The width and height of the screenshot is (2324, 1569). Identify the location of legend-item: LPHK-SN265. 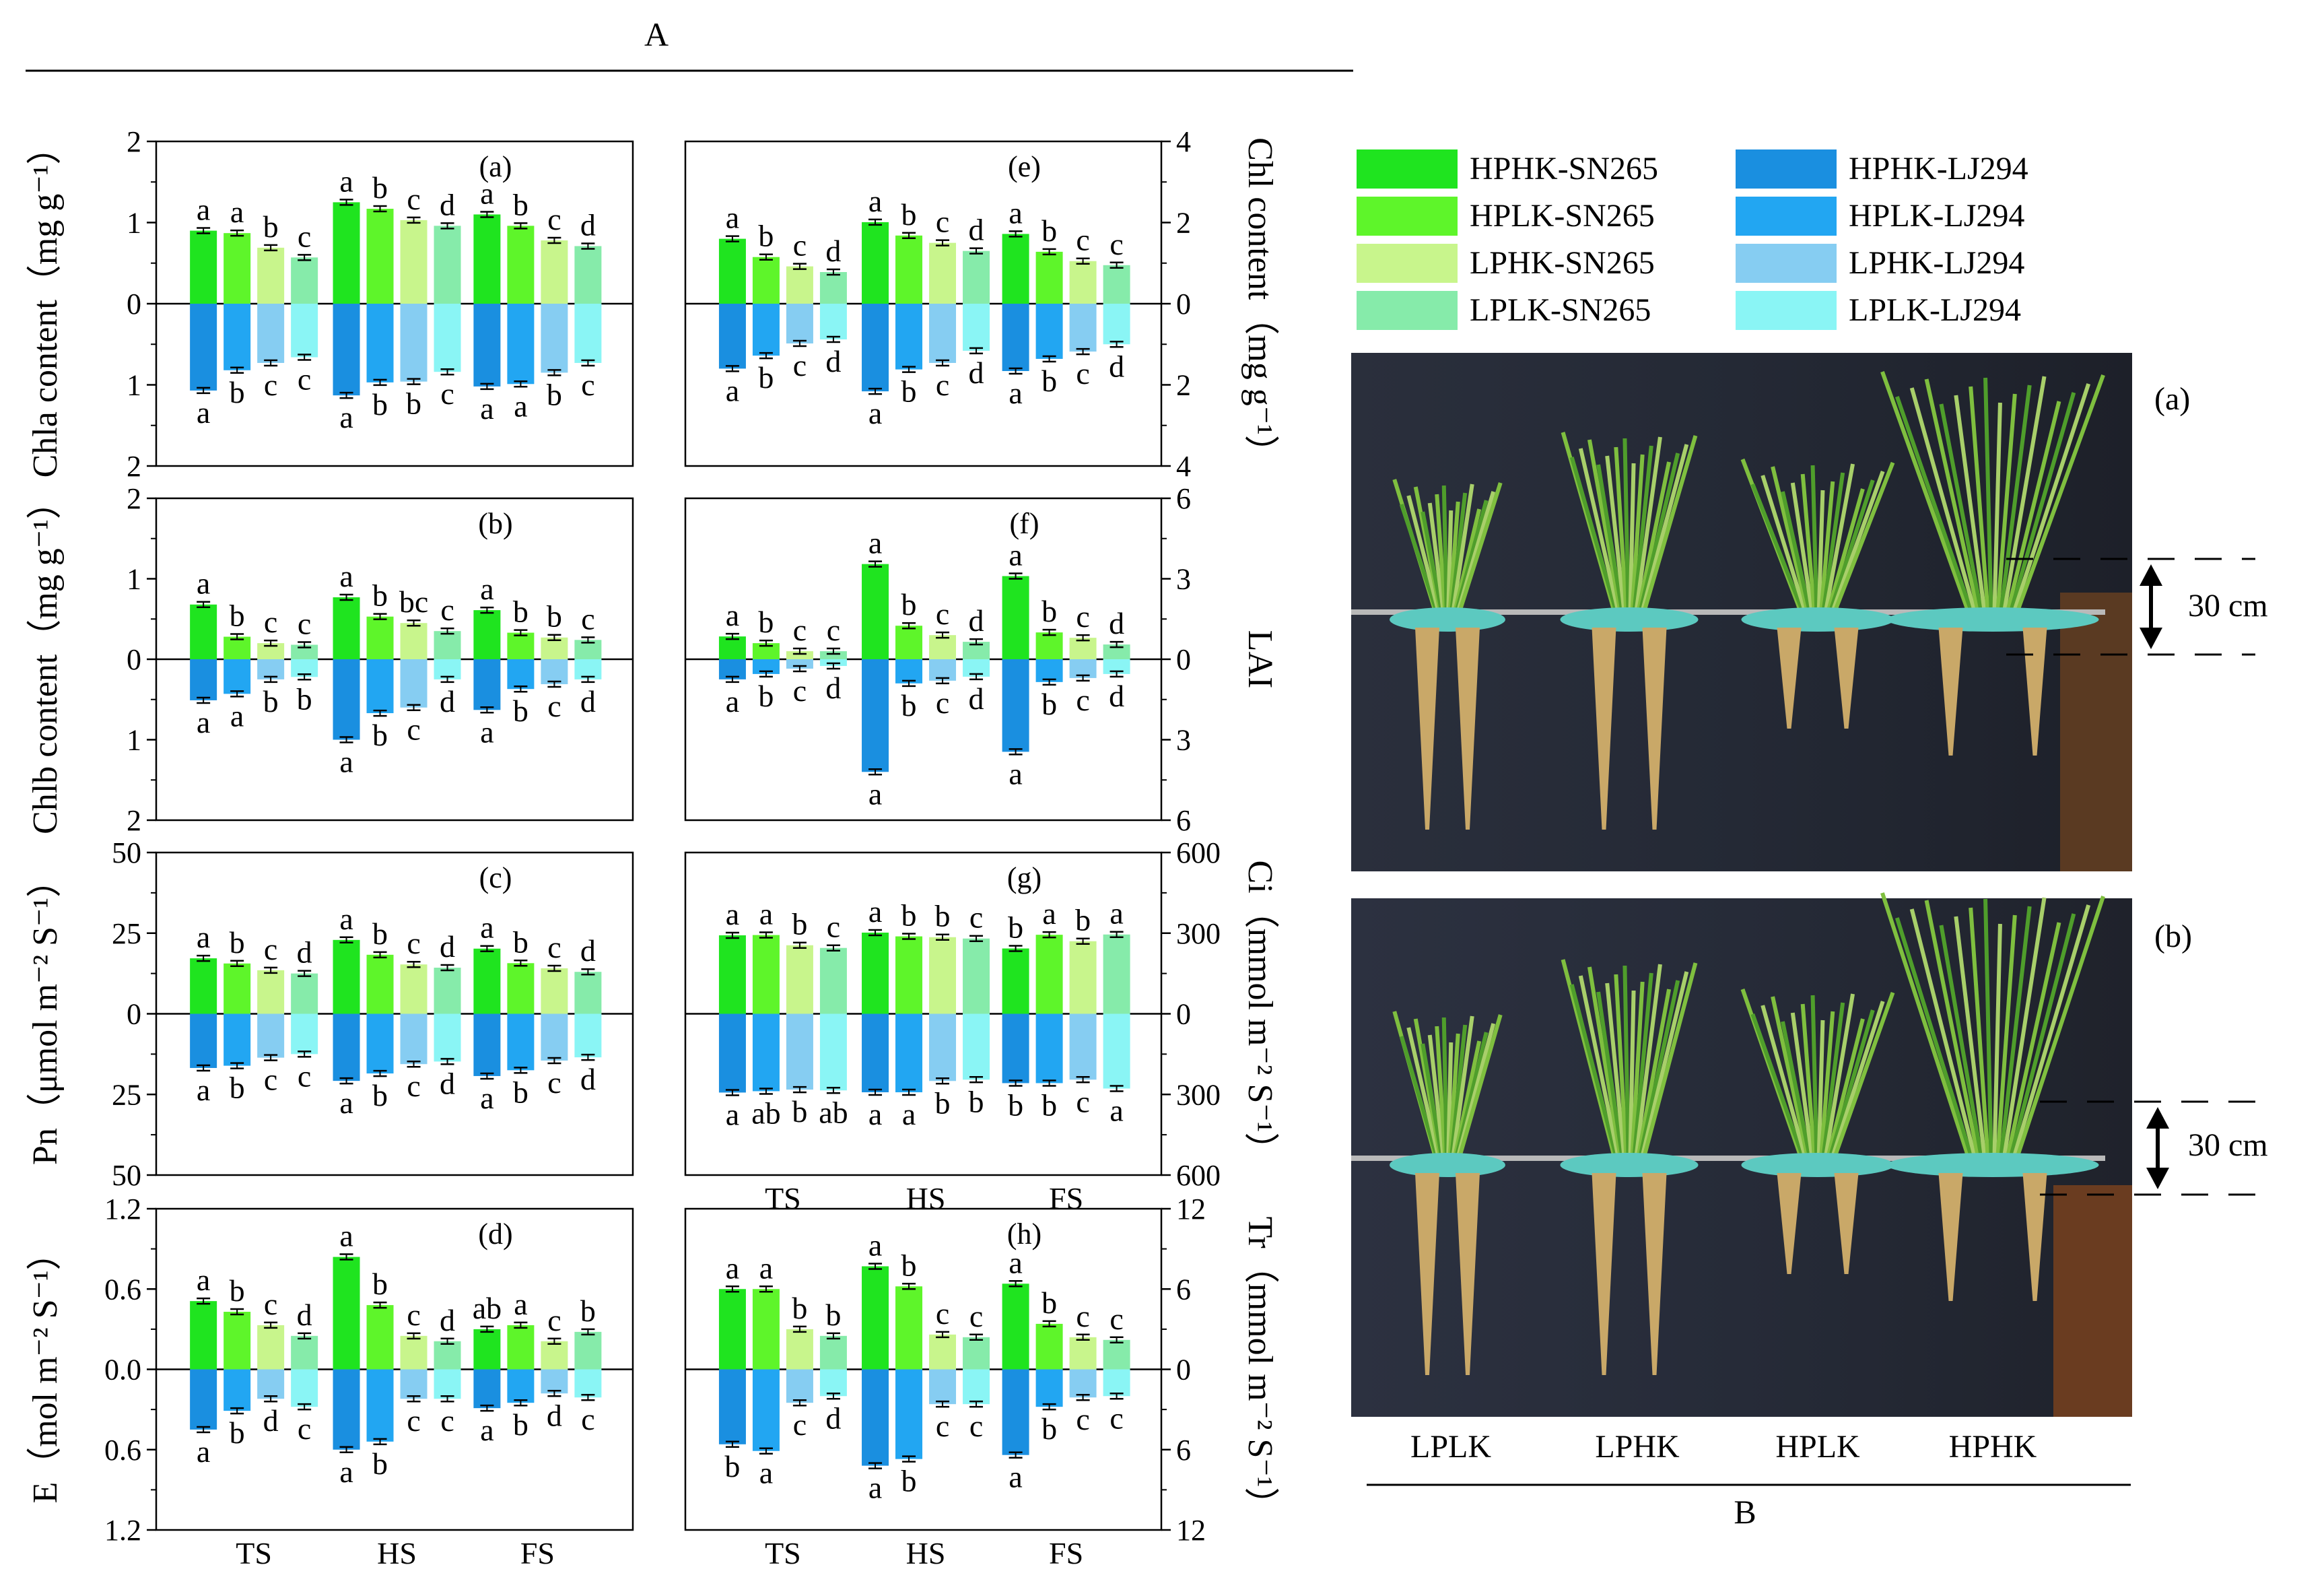
(1506, 263).